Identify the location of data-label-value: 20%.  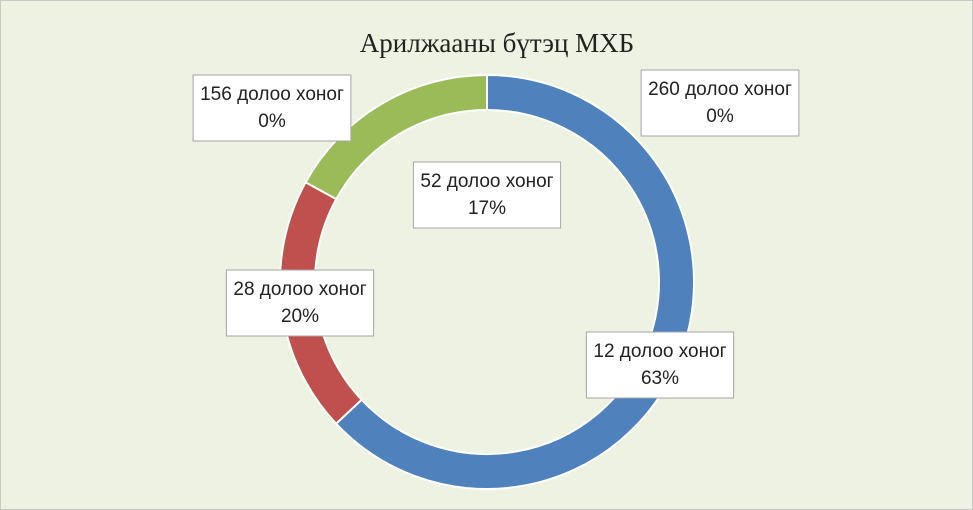
(300, 316).